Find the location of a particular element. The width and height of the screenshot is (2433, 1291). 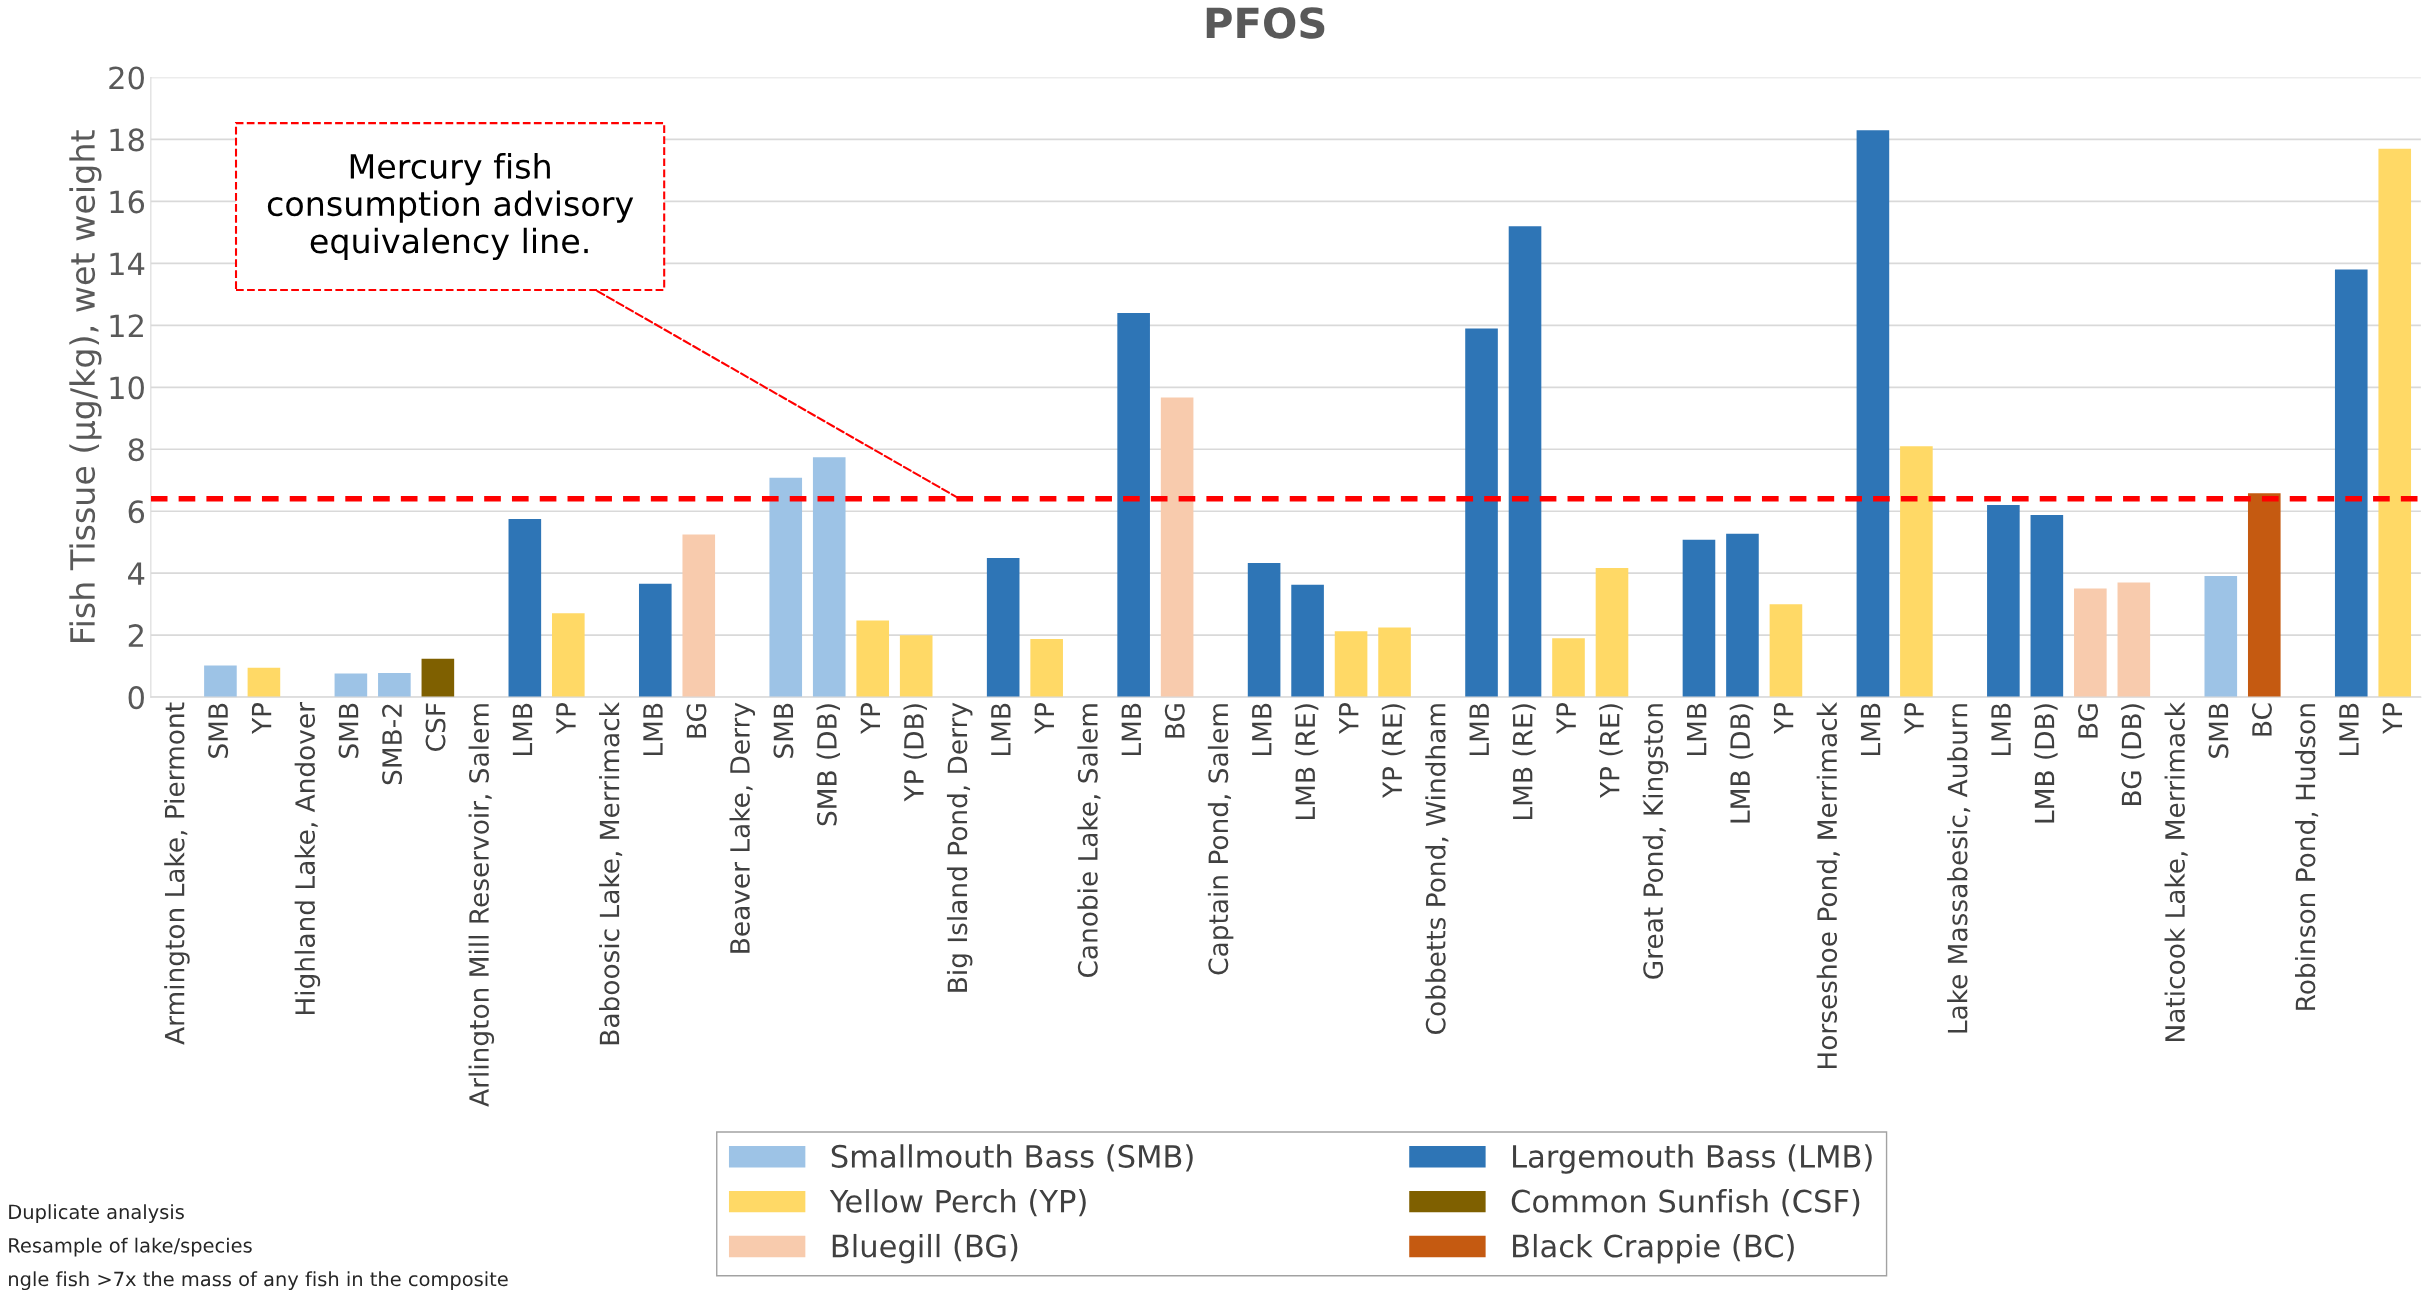

y-tick-label: 4 is located at coordinates (136, 573).